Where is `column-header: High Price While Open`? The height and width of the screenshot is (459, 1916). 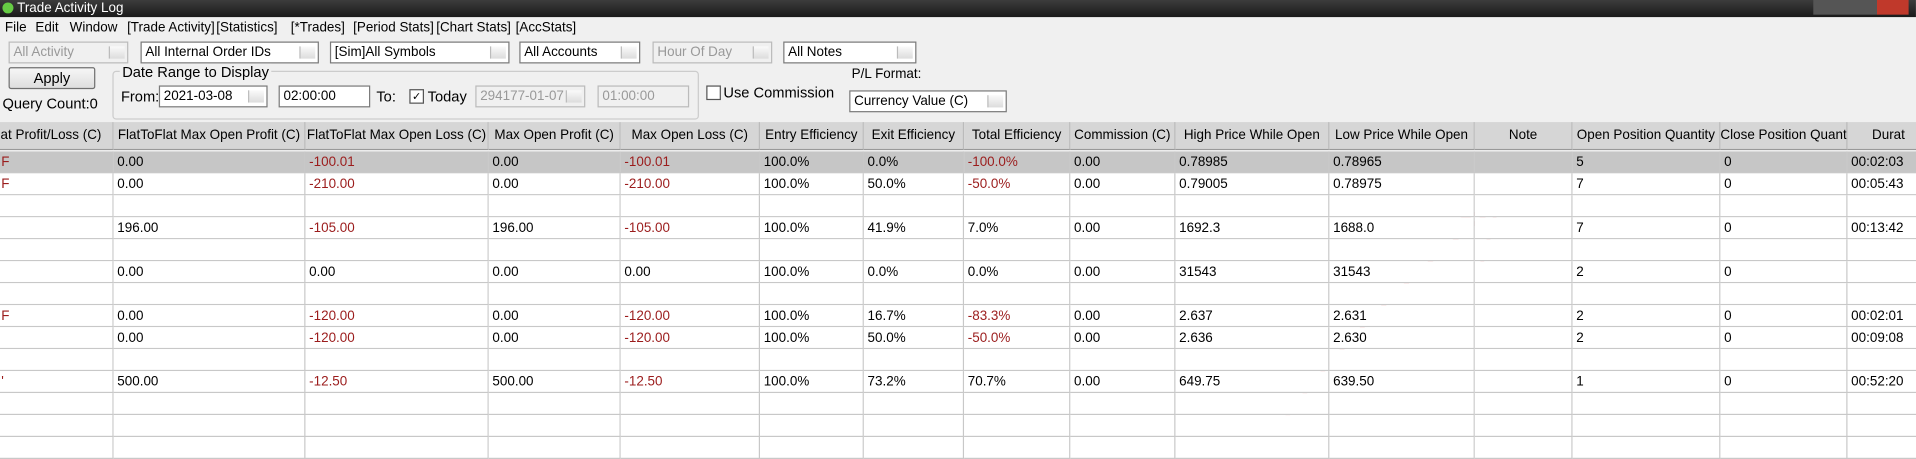 column-header: High Price While Open is located at coordinates (1252, 136).